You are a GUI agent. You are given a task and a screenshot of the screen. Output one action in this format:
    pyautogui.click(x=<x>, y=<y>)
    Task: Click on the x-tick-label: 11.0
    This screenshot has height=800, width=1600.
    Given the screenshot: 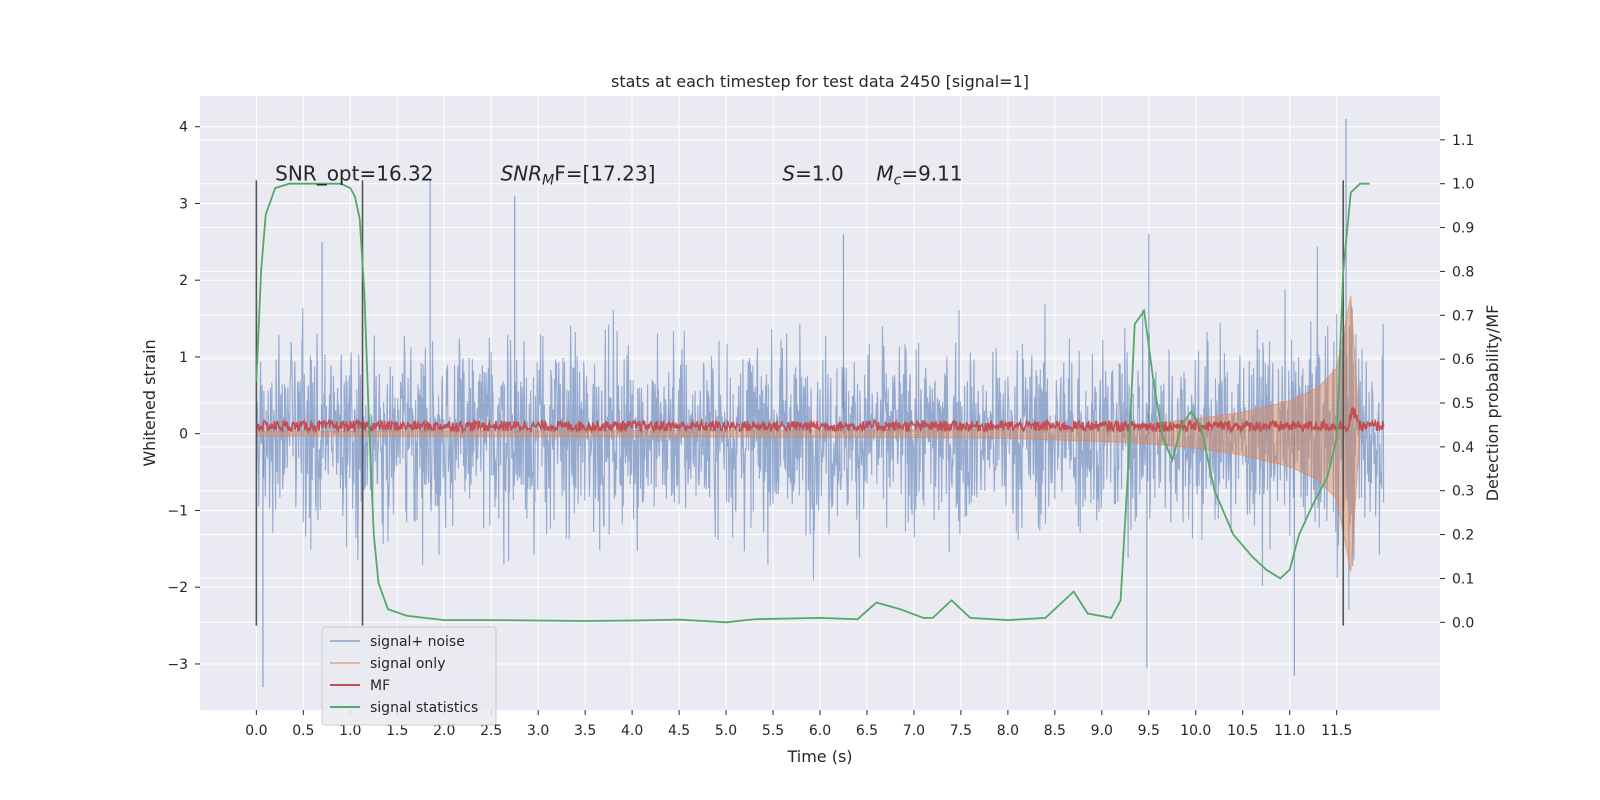 What is the action you would take?
    pyautogui.click(x=1289, y=731)
    